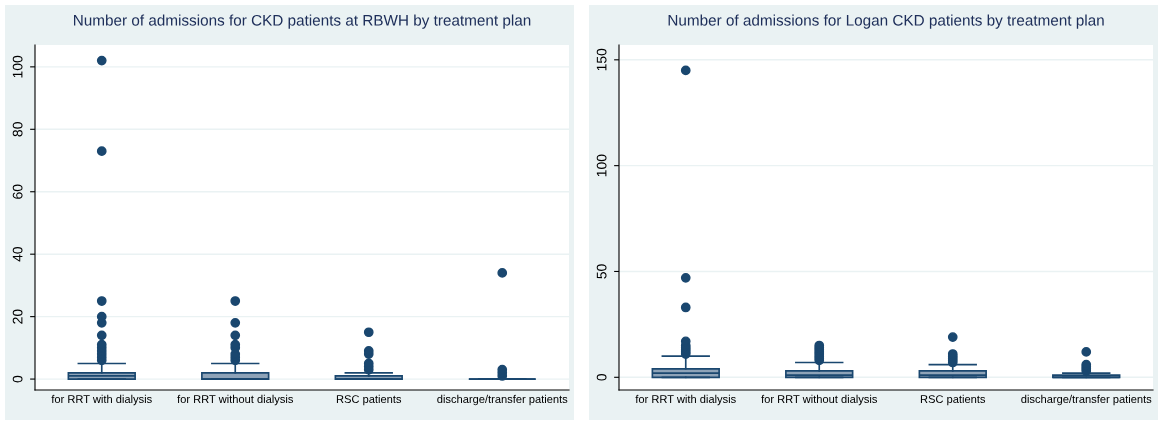 The width and height of the screenshot is (1168, 425). I want to click on y-tick-label: 20, so click(17, 316).